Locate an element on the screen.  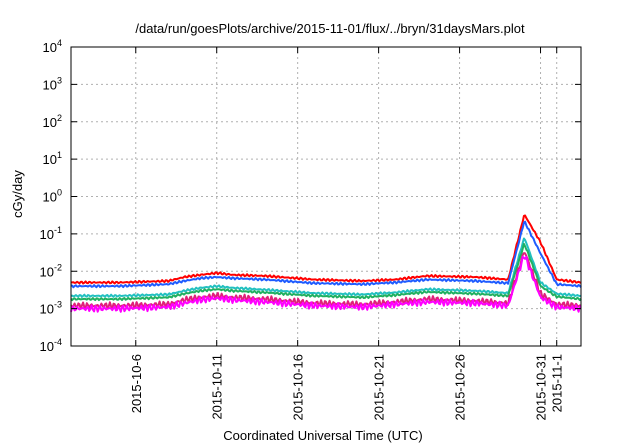
y-axis-label: cGy/day is located at coordinates (17, 194).